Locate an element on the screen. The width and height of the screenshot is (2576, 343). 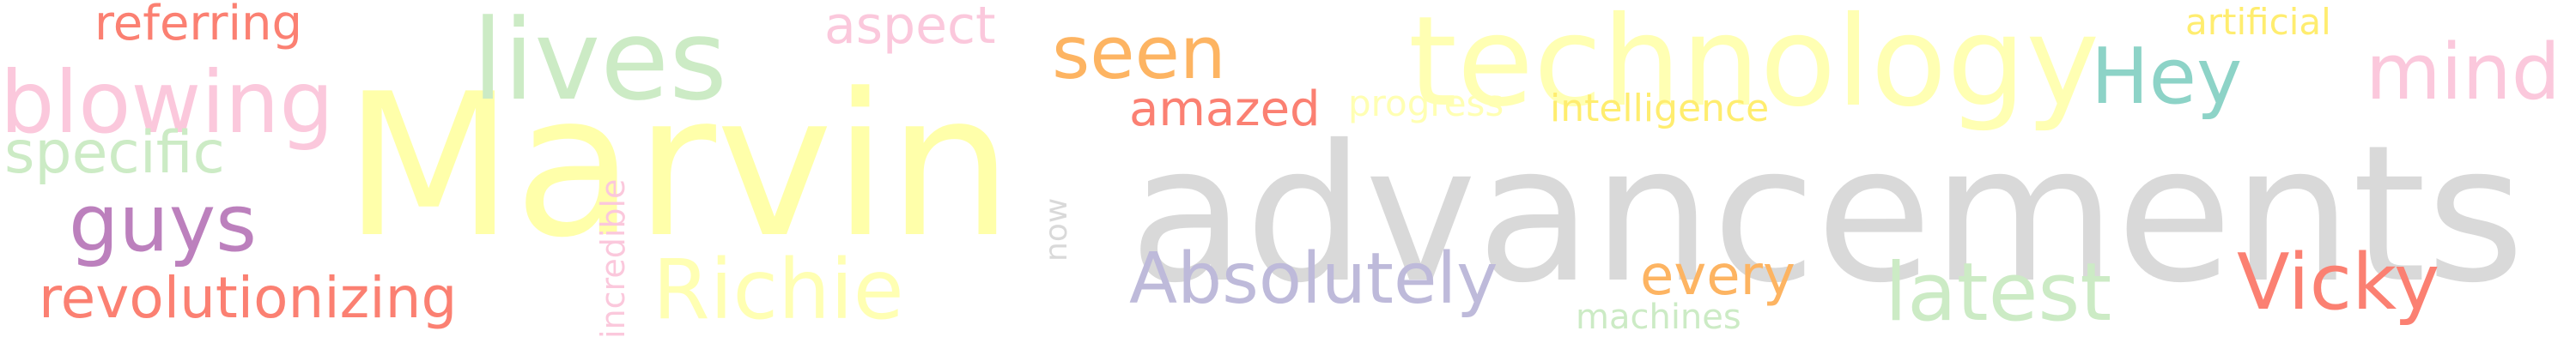
word-machines: machines is located at coordinates (1658, 317).